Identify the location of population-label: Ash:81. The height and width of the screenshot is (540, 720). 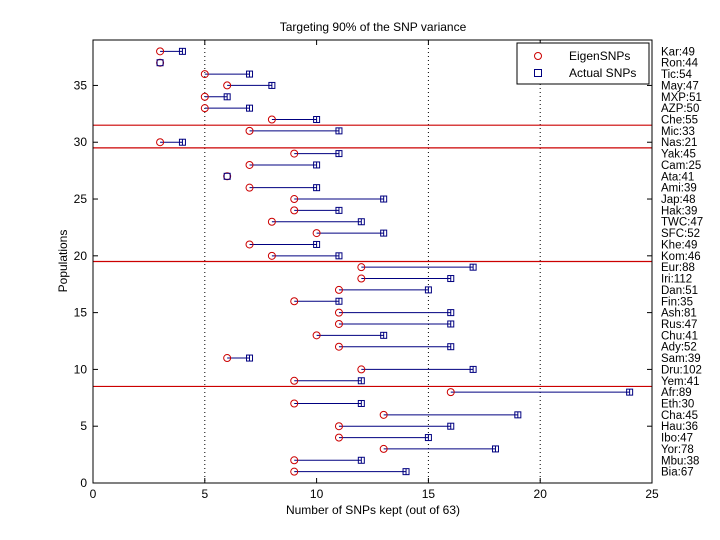
(679, 314).